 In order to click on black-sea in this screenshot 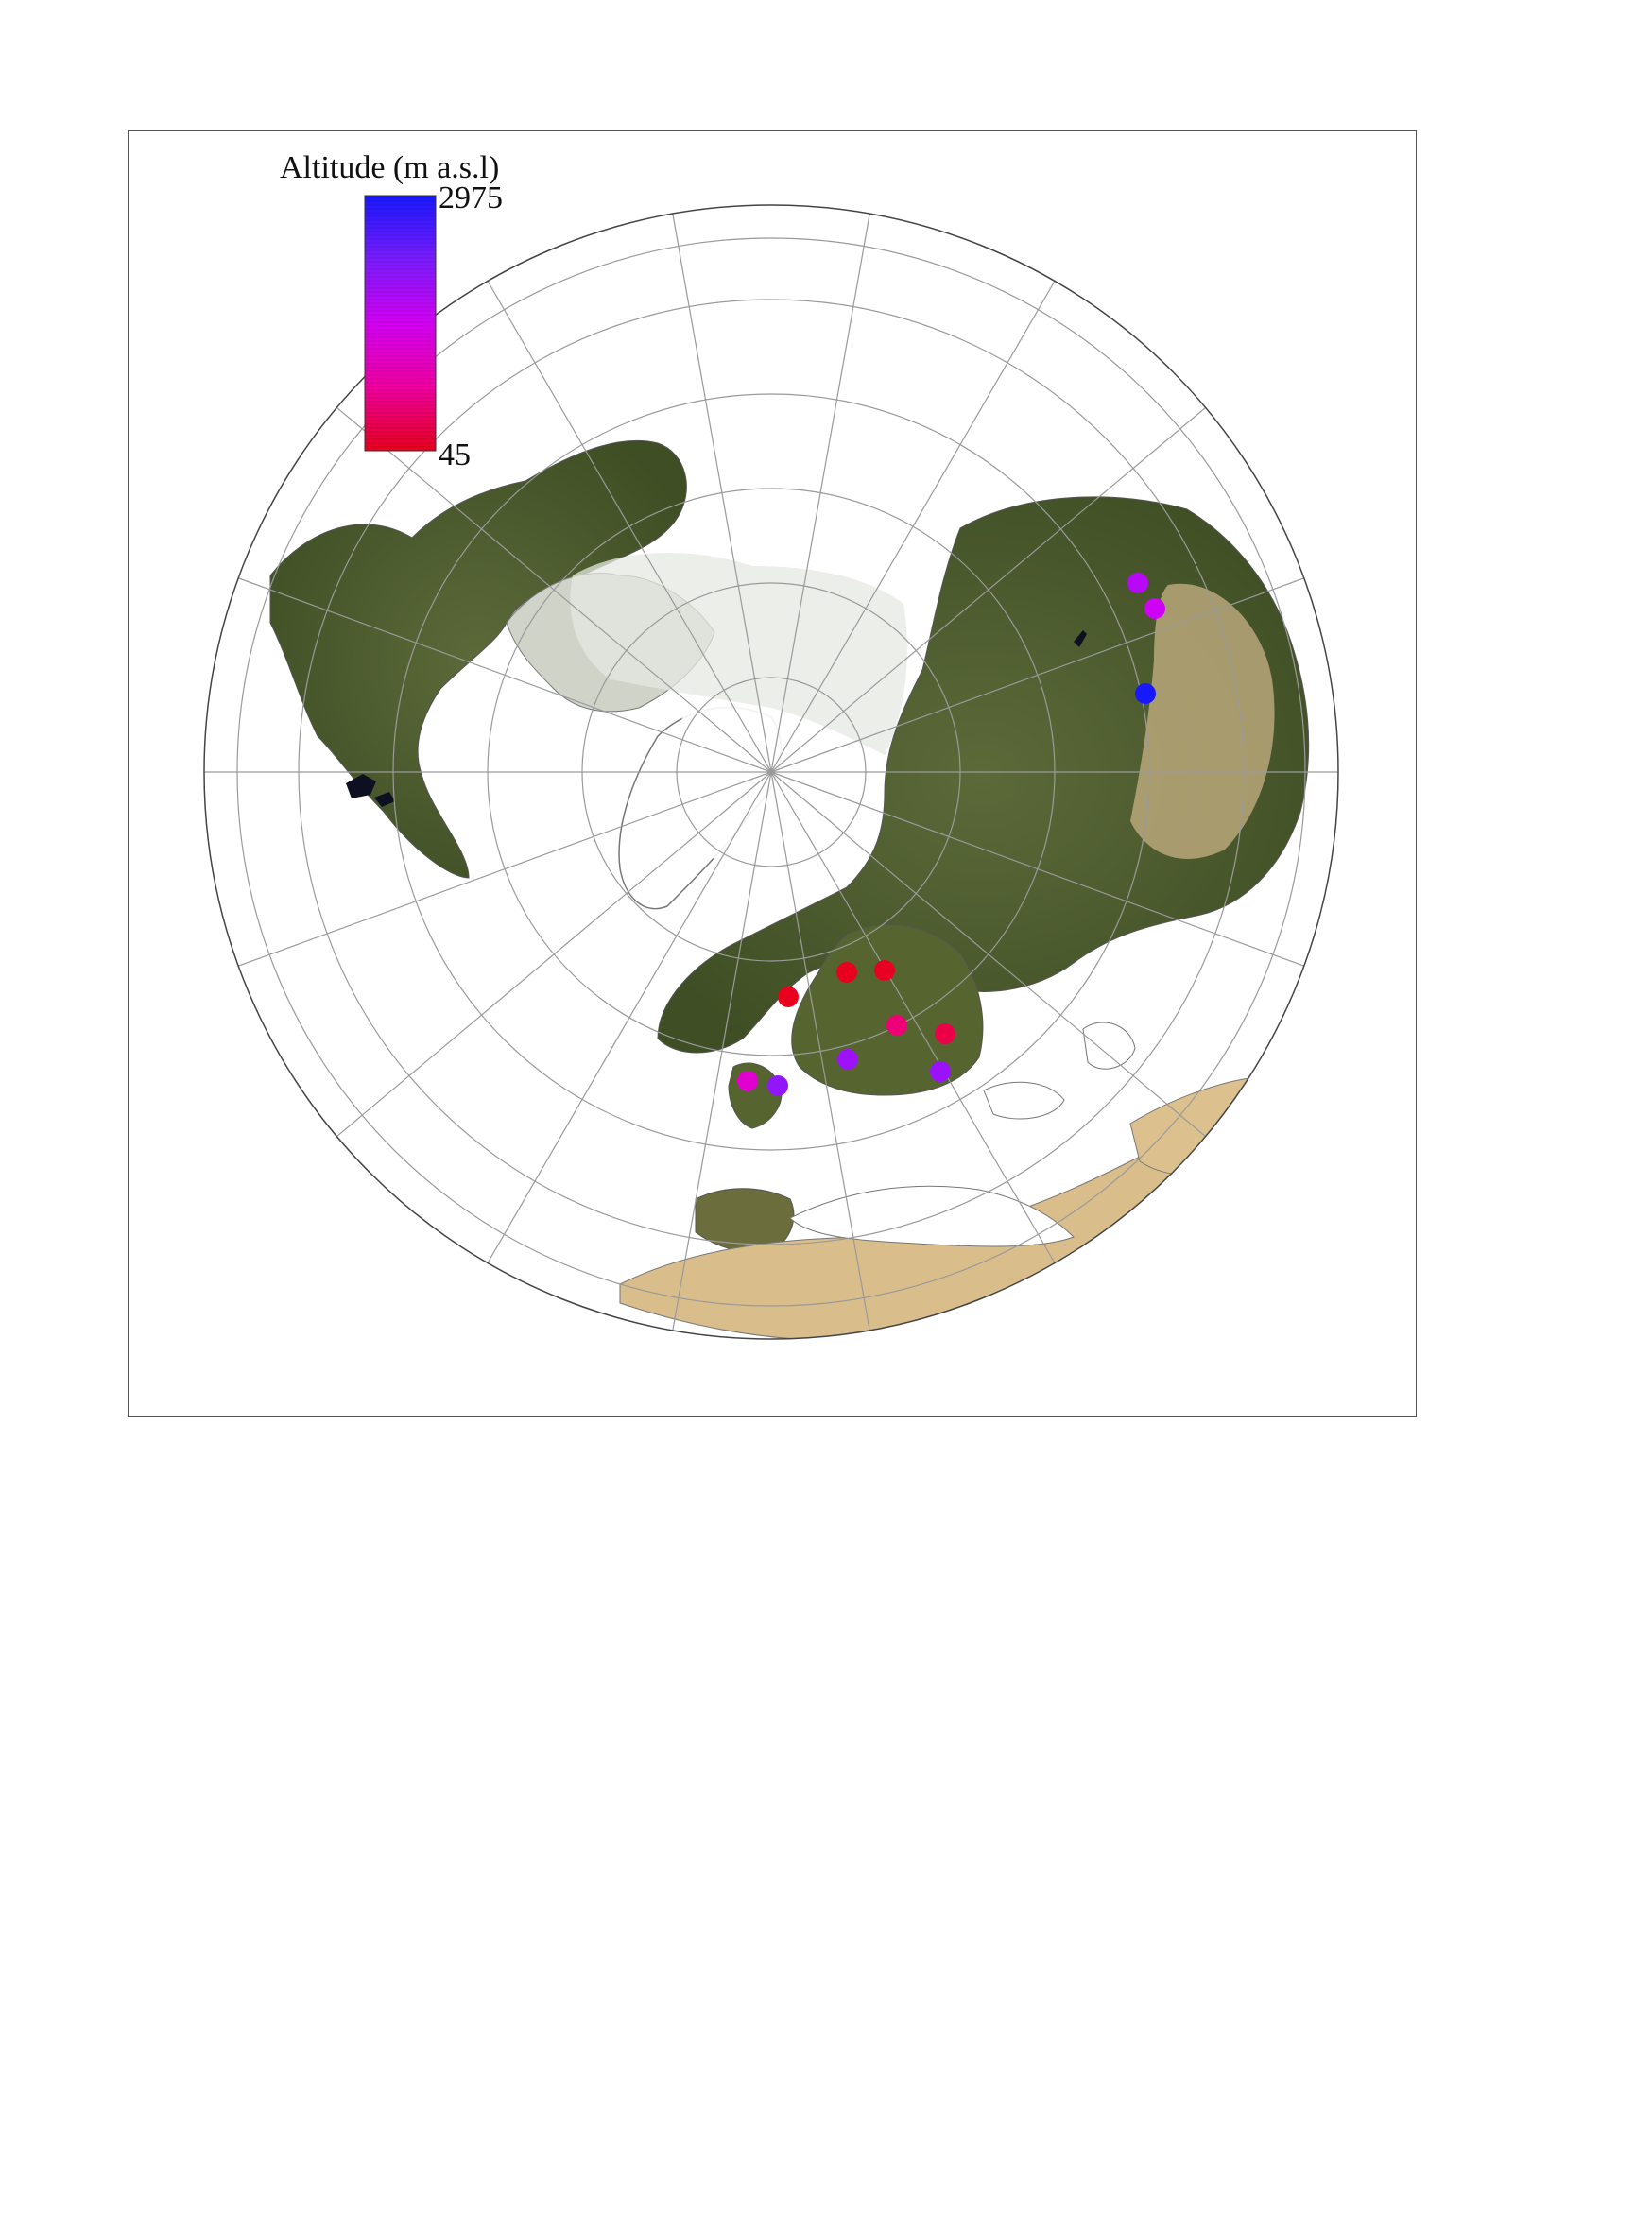, I will do `click(1024, 1100)`.